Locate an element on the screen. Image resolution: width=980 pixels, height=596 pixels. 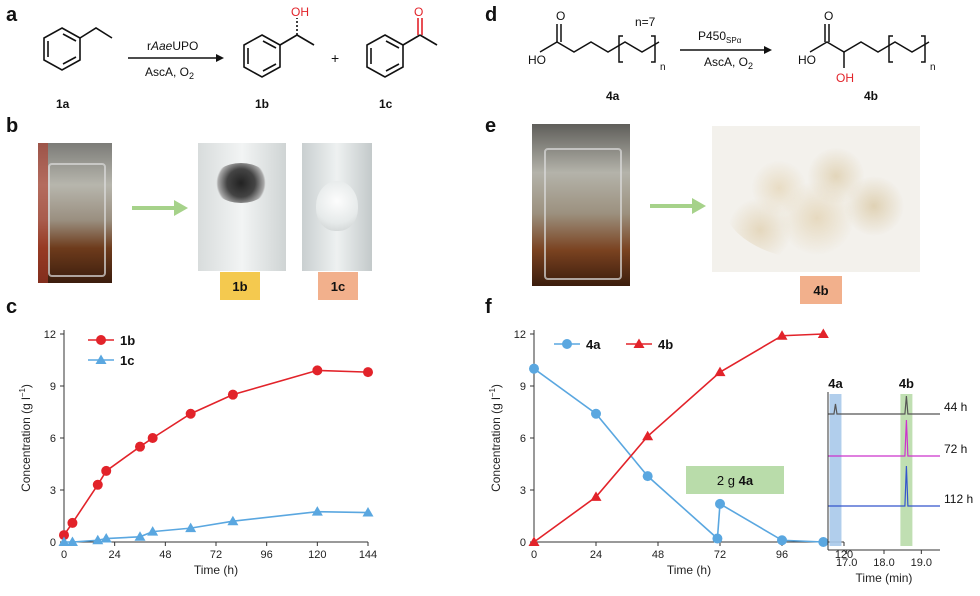
x-tick-label: 48 is located at coordinates (658, 555).